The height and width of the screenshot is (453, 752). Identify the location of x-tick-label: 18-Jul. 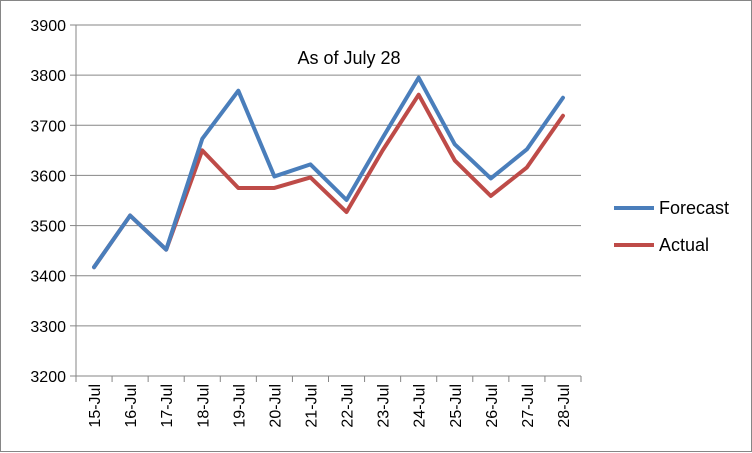
(203, 406).